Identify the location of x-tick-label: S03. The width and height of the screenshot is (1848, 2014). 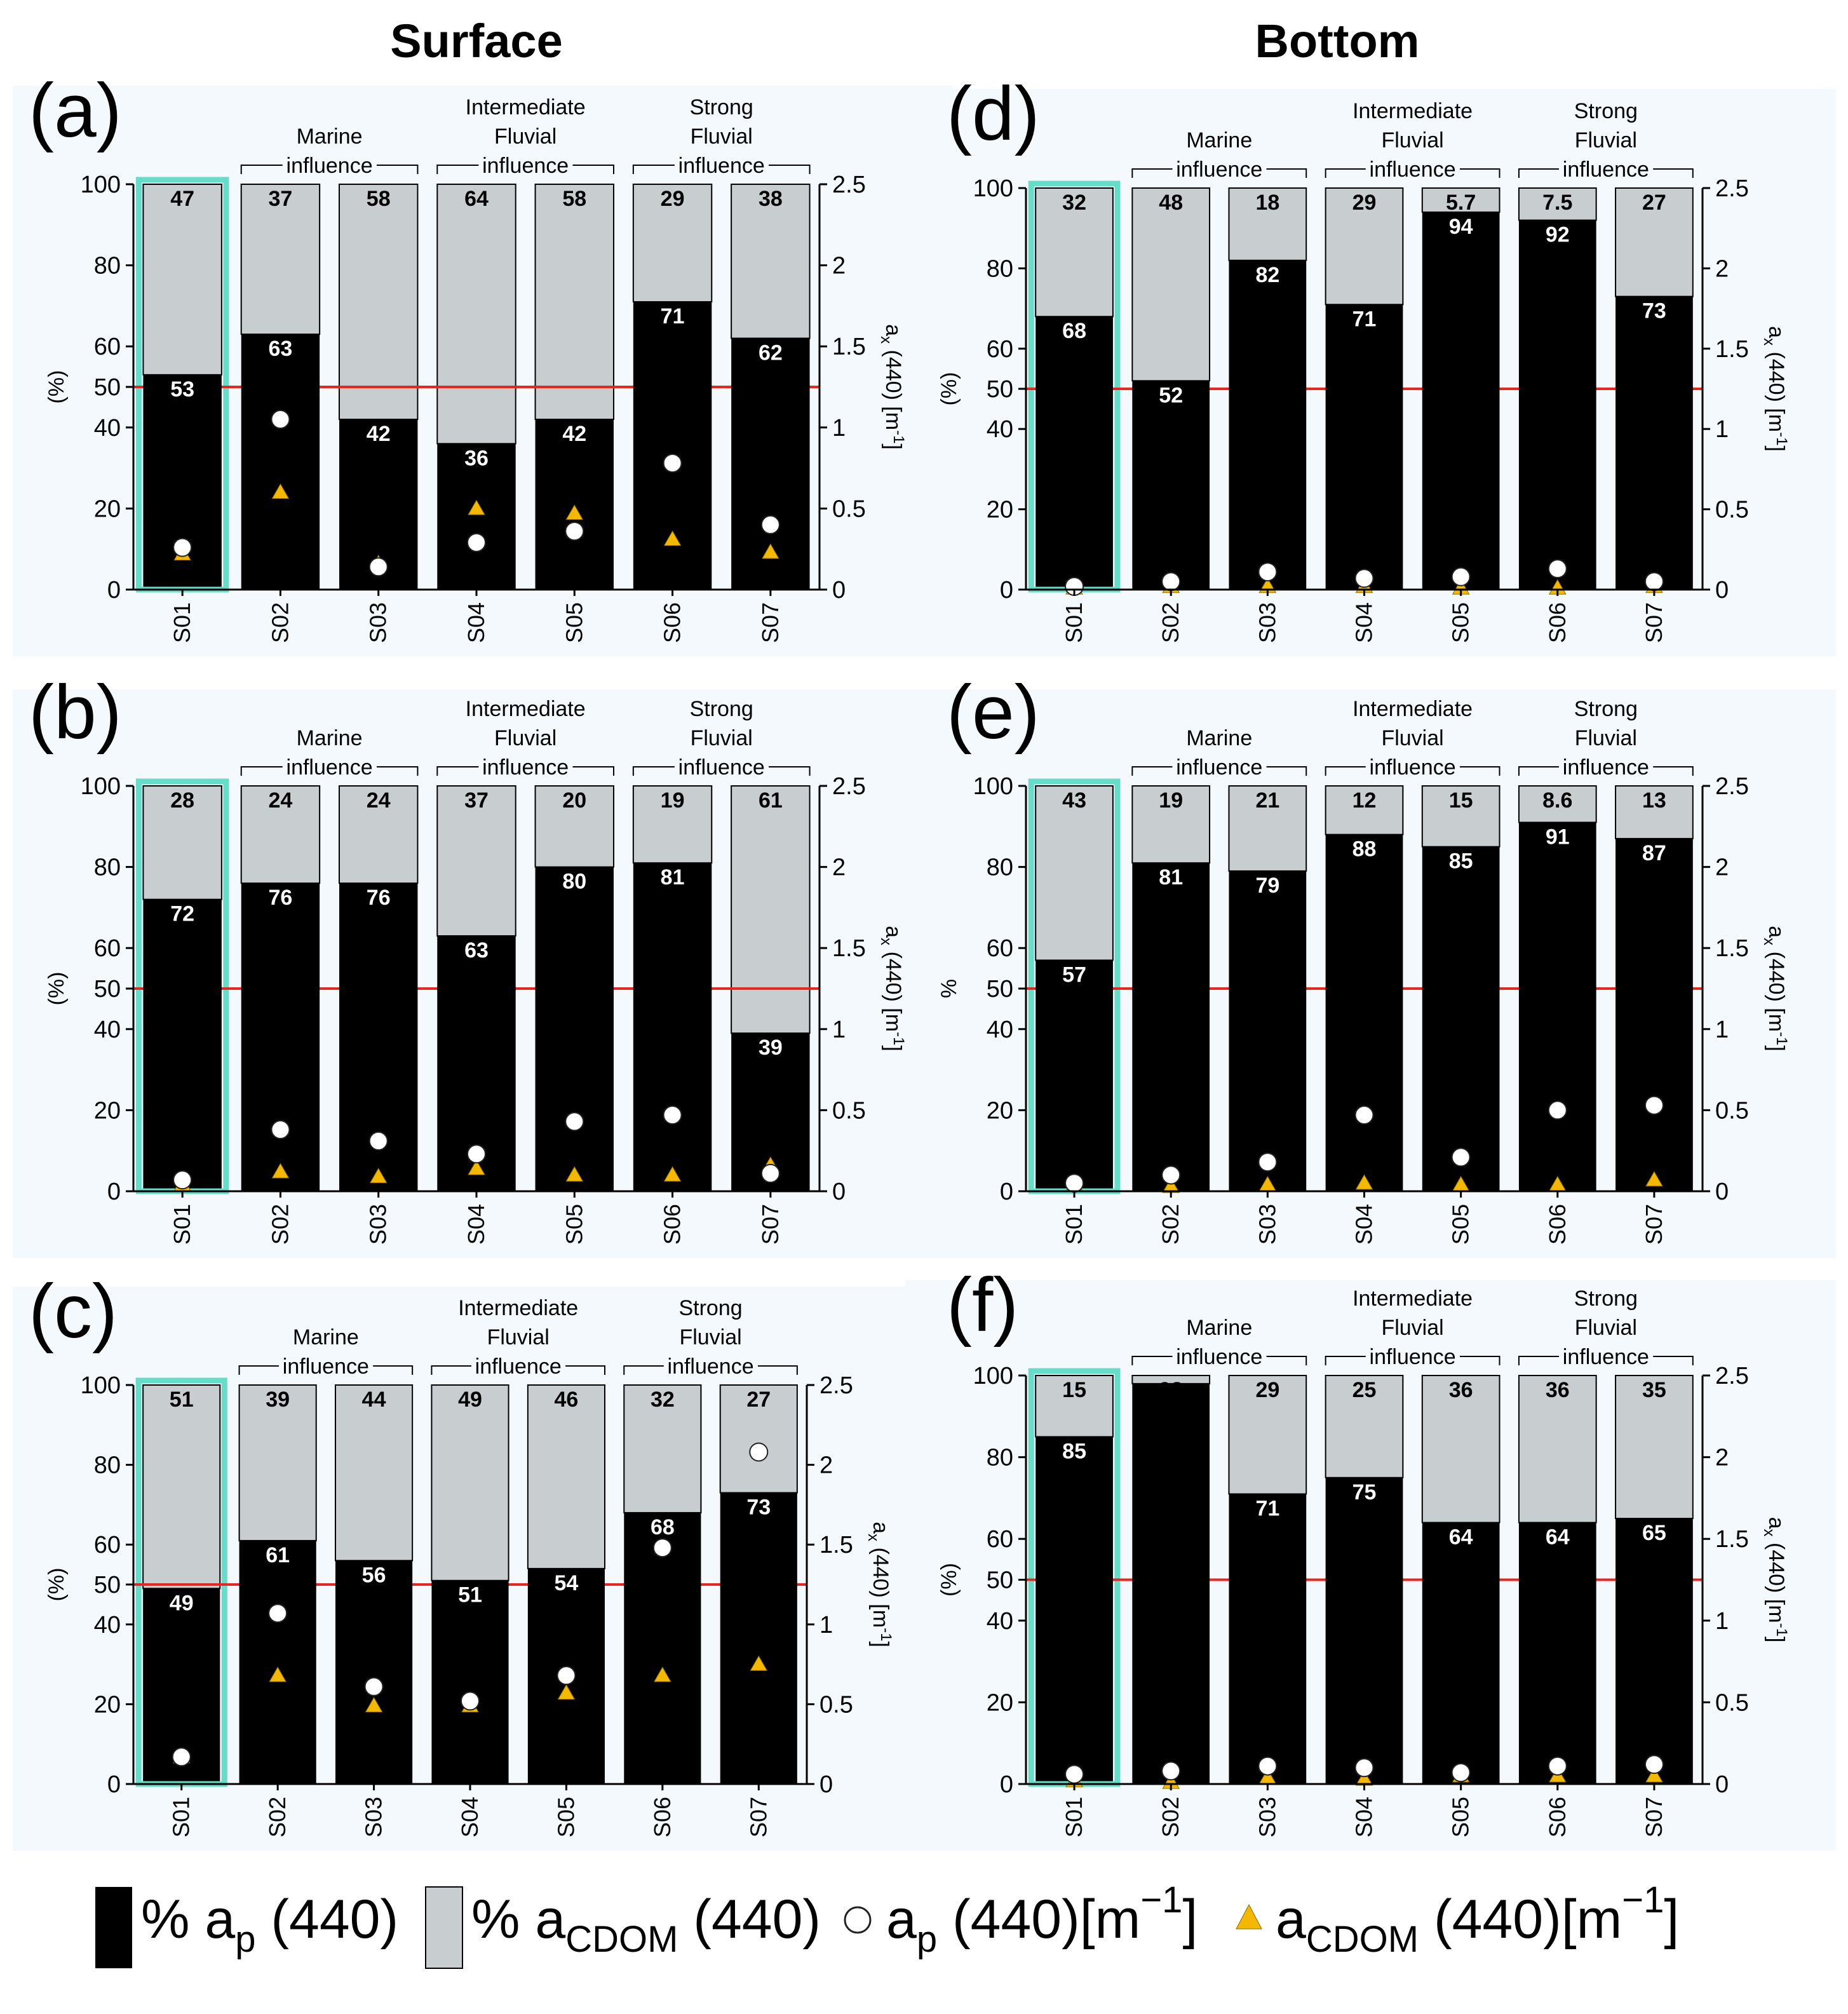
(374, 1817).